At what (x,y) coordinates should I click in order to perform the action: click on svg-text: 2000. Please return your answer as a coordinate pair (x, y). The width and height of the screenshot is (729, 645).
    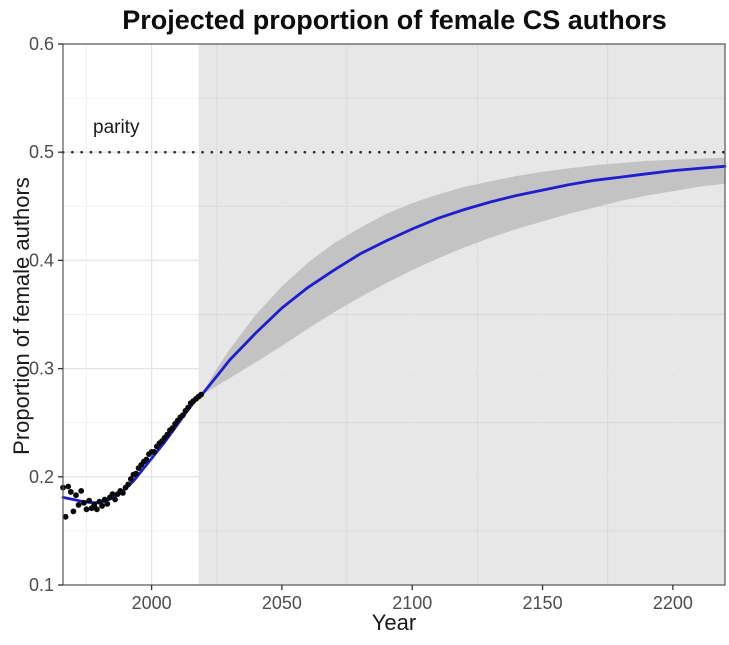
    Looking at the image, I should click on (152, 603).